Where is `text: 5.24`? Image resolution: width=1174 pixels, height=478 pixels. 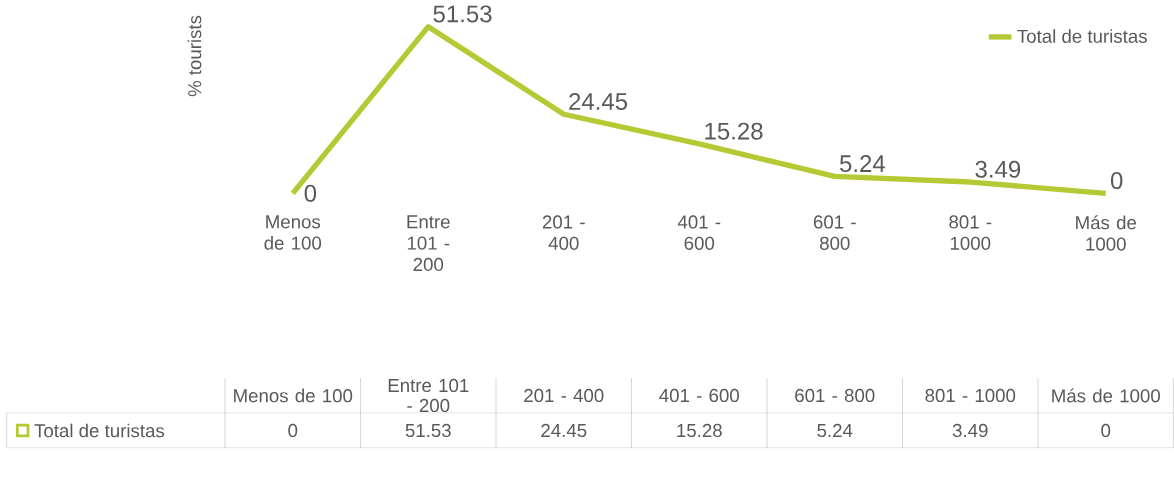 text: 5.24 is located at coordinates (862, 164).